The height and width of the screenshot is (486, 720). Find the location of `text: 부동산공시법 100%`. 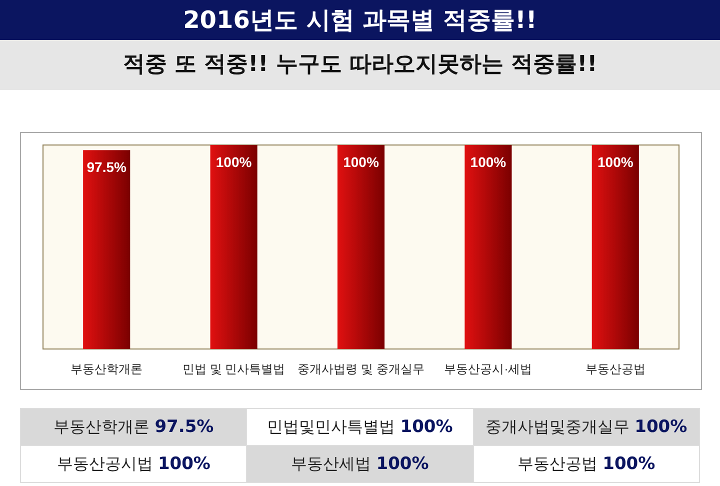

text: 부동산공시법 100% is located at coordinates (133, 464).